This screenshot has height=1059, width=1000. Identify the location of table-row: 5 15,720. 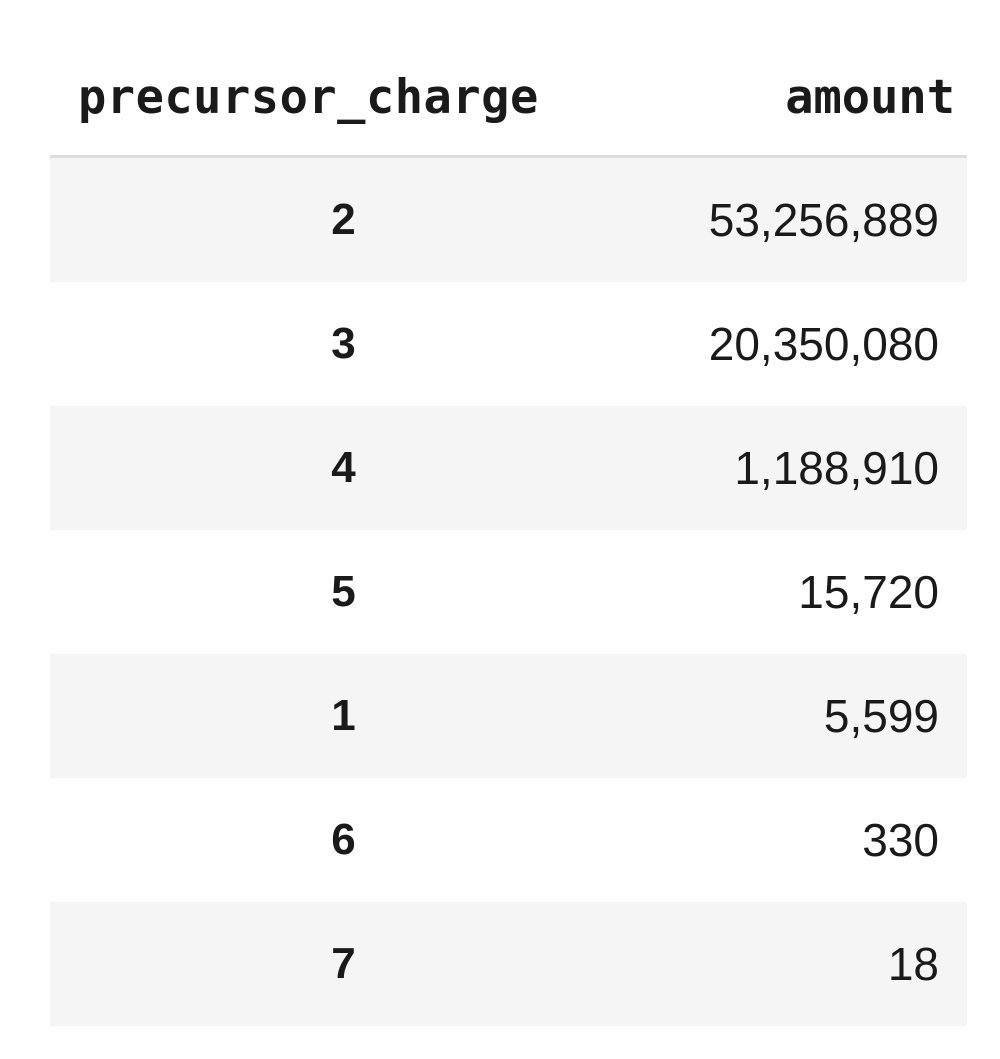
(508, 592).